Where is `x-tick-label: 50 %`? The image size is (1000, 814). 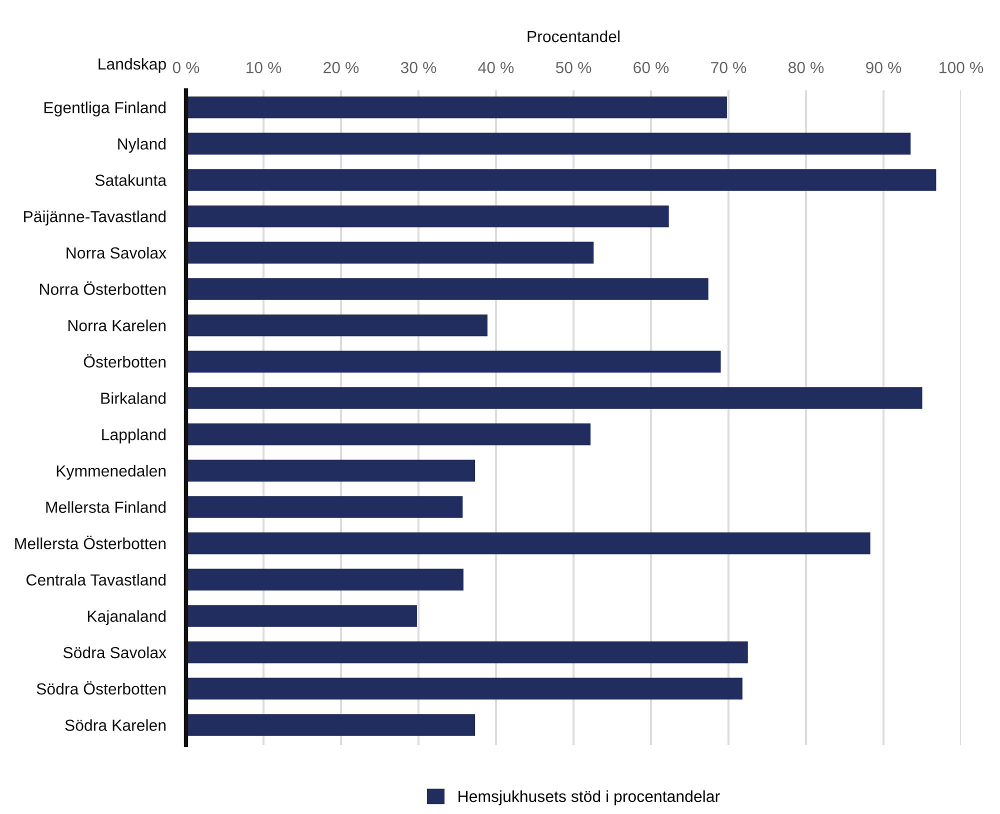
x-tick-label: 50 % is located at coordinates (574, 68).